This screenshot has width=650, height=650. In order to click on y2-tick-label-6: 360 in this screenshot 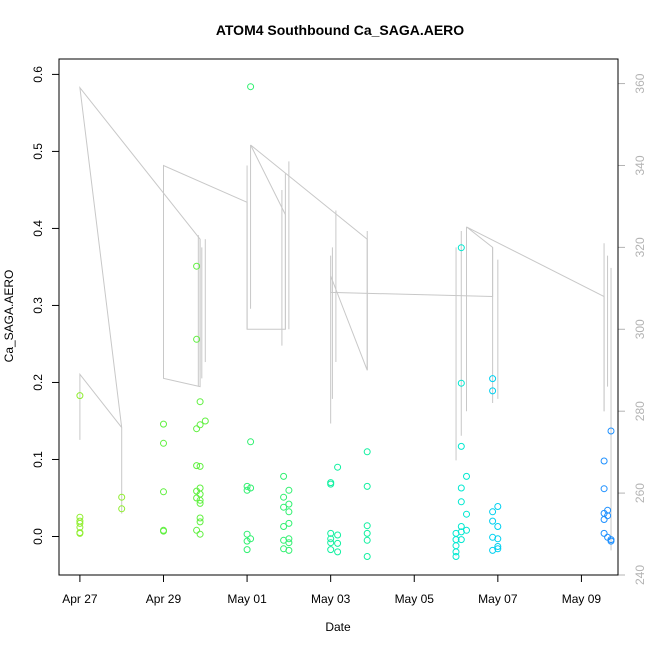, I will do `click(640, 83)`.